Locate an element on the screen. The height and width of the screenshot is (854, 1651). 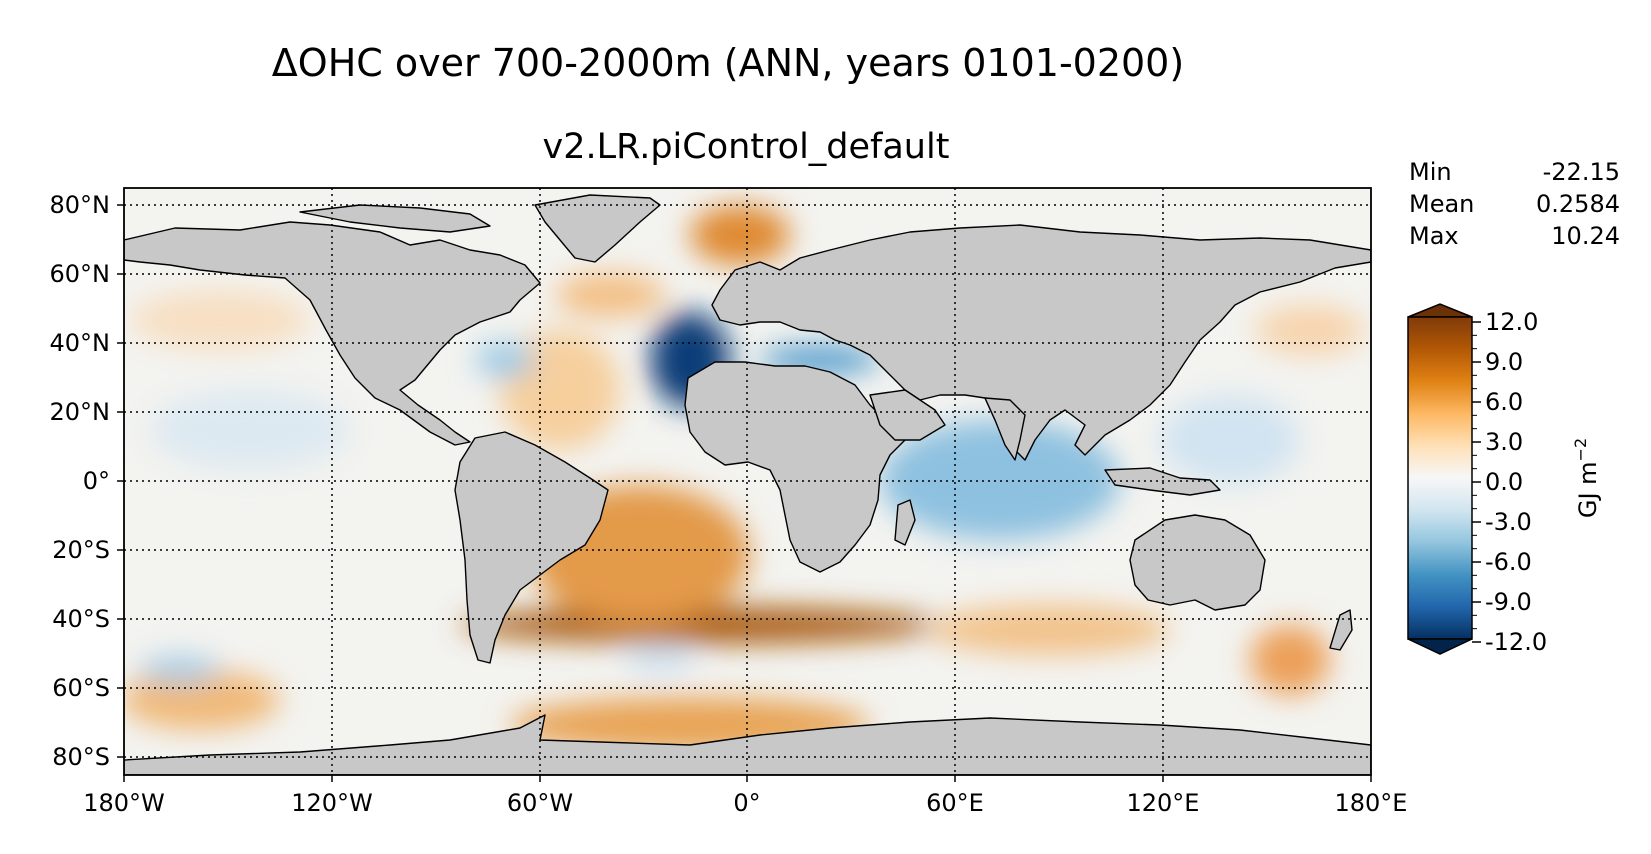
anomaly-gulf-stream-cold is located at coordinates (505, 360).